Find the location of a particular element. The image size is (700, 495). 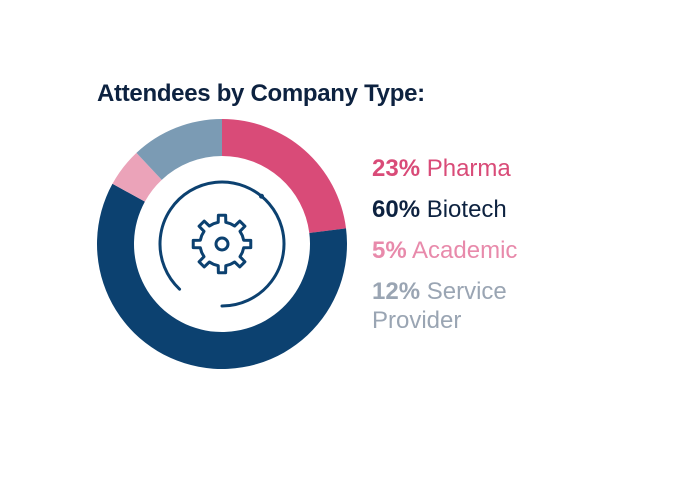

gear-hole-icon is located at coordinates (222, 244).